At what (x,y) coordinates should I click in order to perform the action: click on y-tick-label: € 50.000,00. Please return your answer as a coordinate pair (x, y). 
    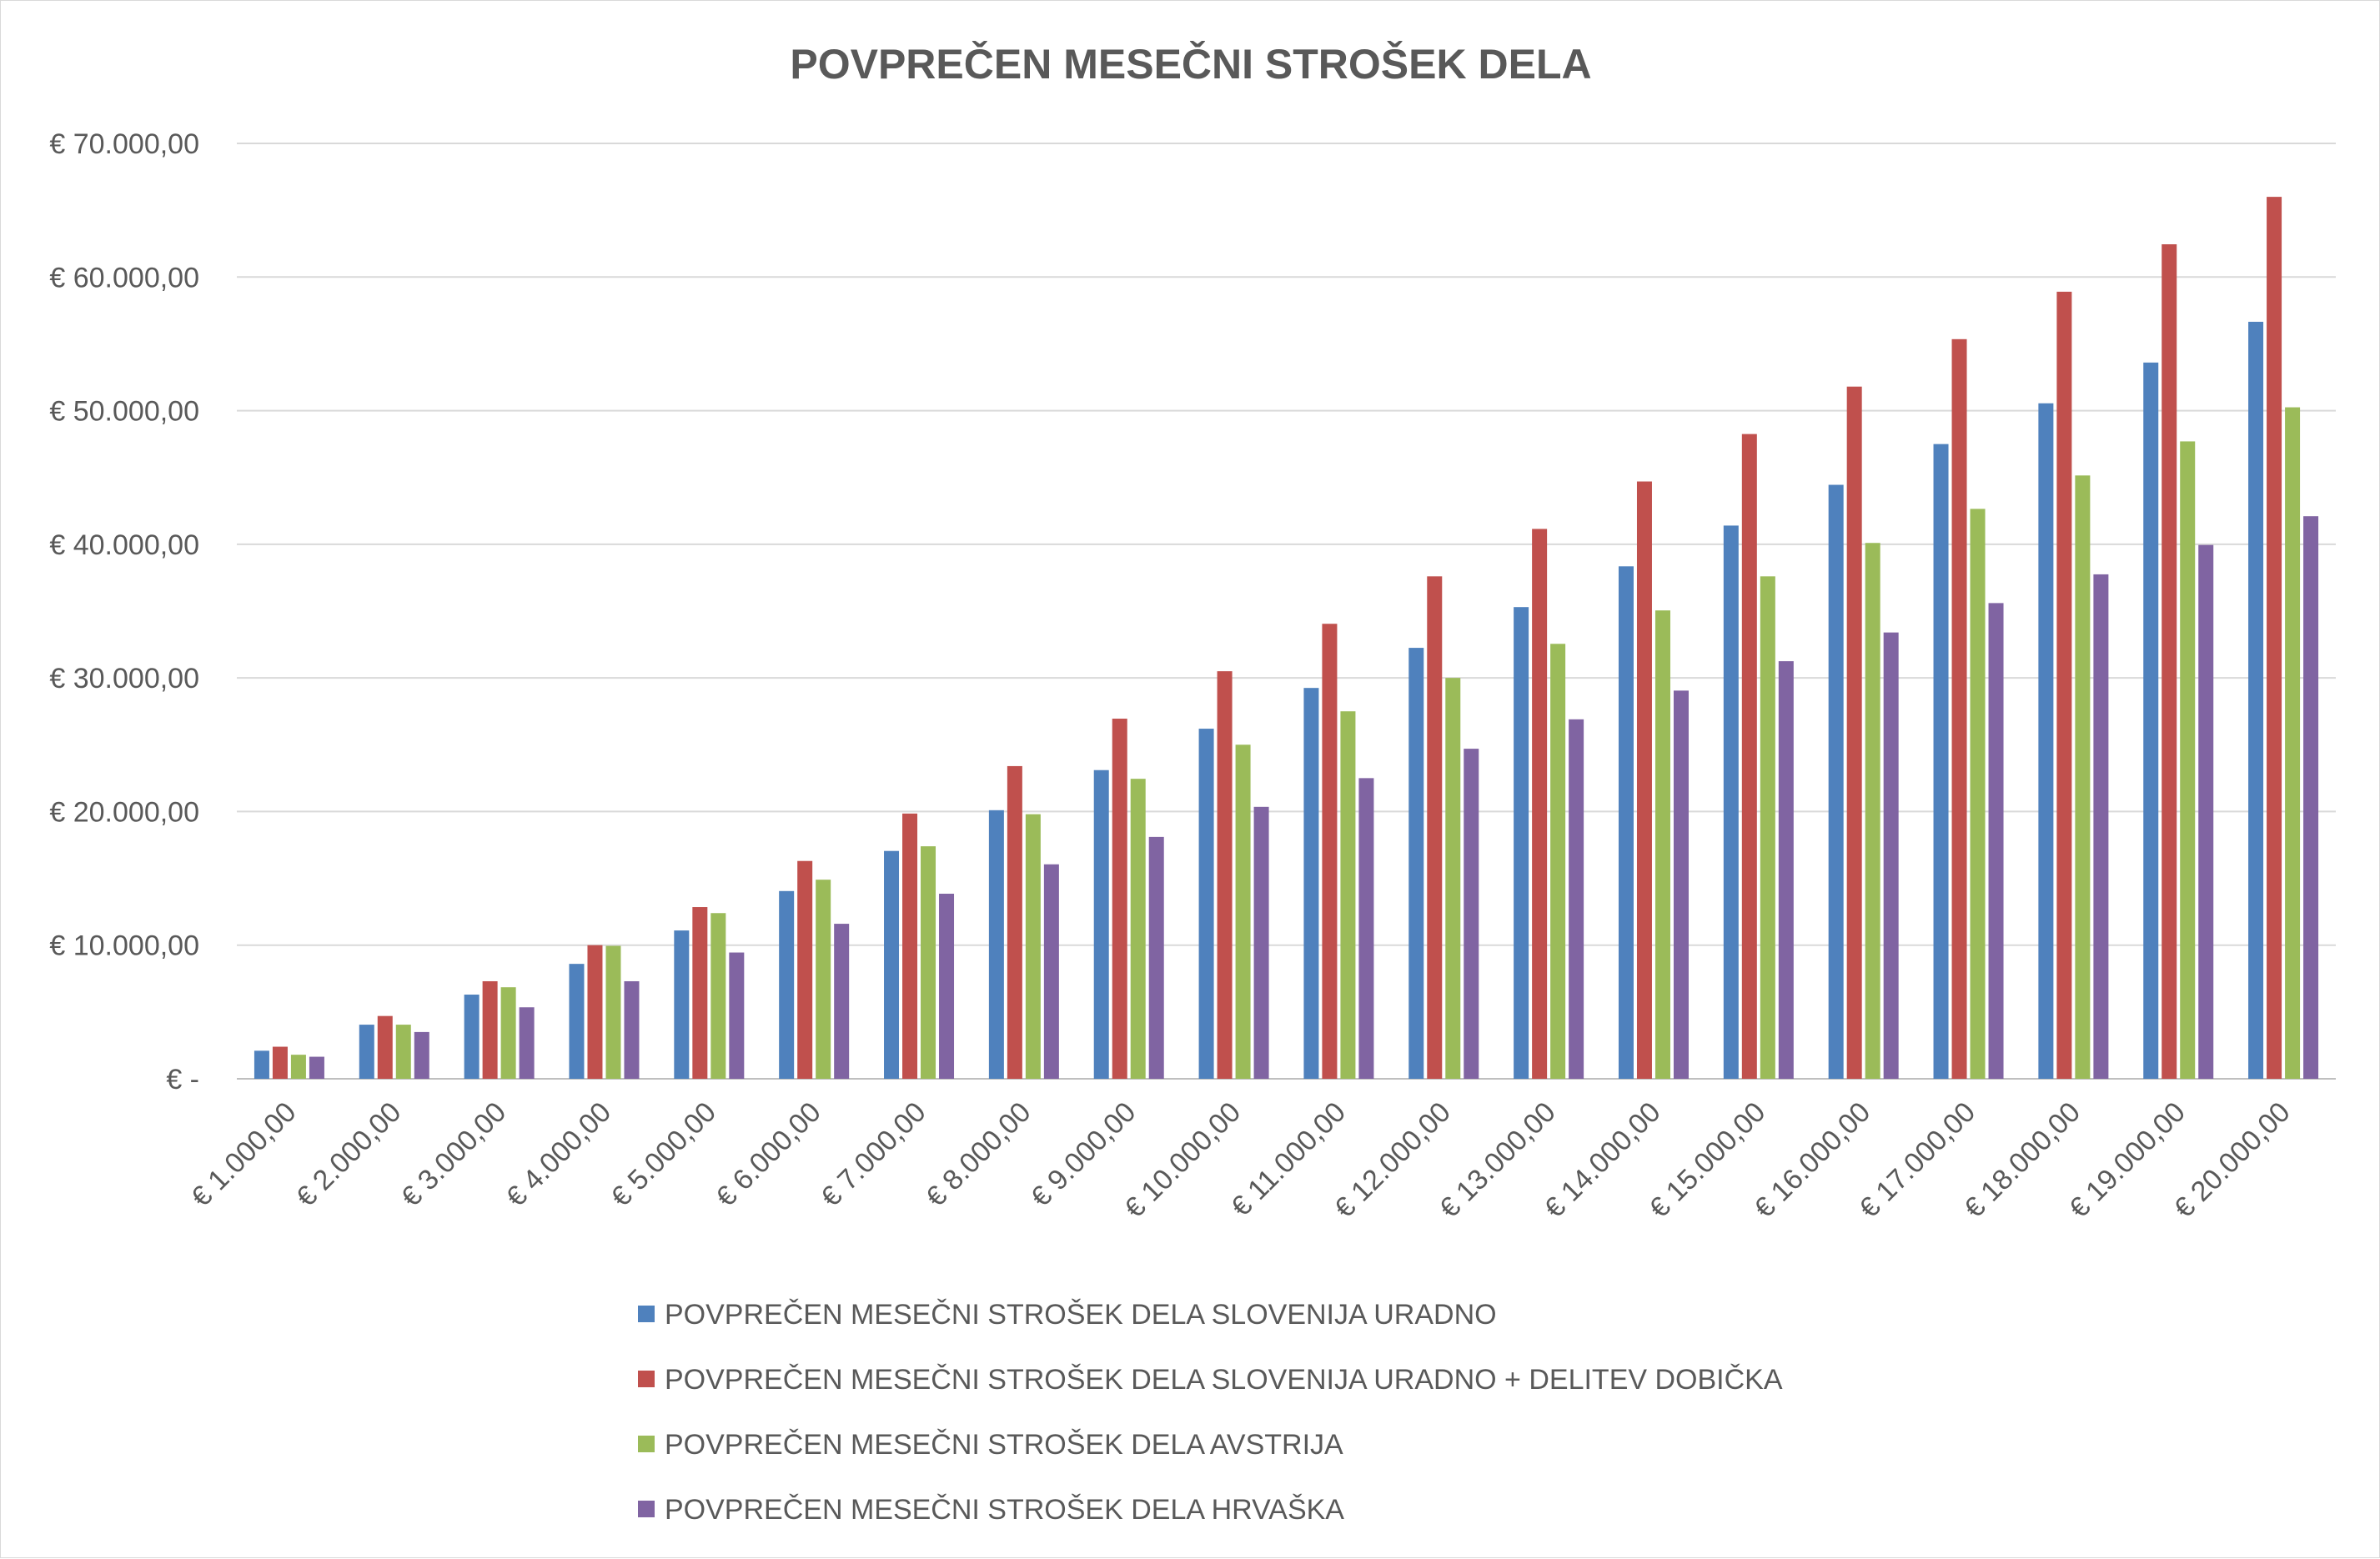
    Looking at the image, I should click on (124, 412).